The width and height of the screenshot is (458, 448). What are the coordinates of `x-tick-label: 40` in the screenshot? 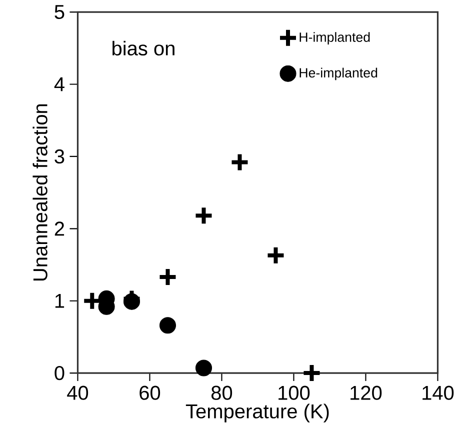 It's located at (77, 393).